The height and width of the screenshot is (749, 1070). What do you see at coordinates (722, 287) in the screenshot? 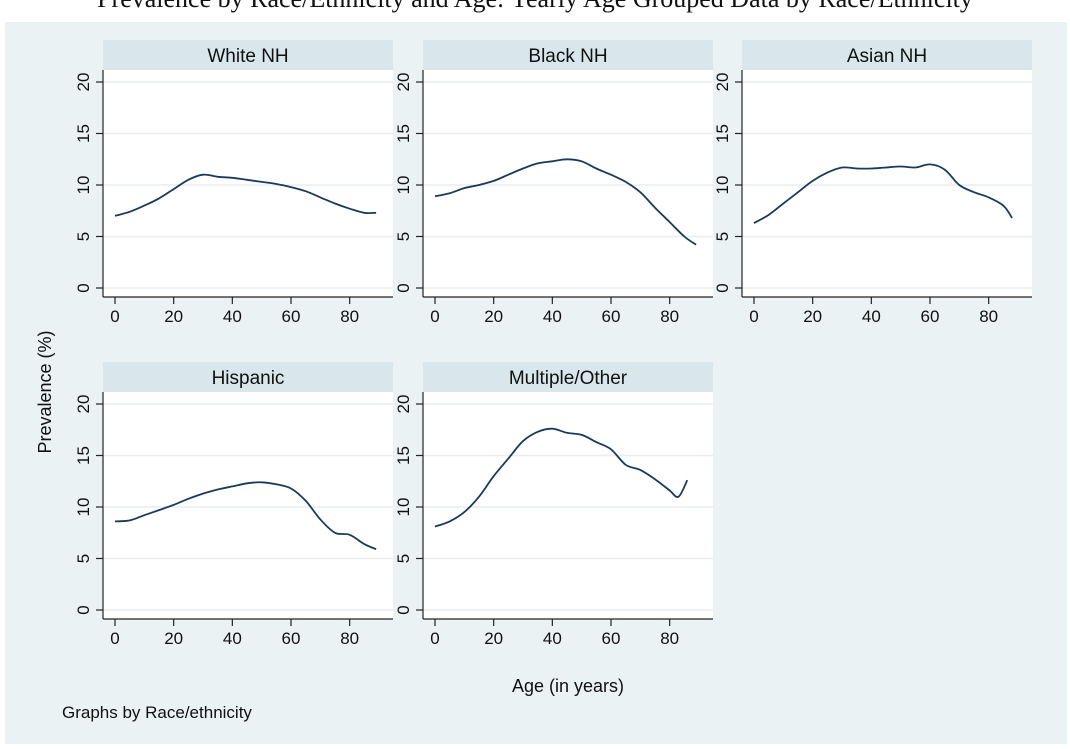
I see `y-tick-label-asian-nh-0: 0` at bounding box center [722, 287].